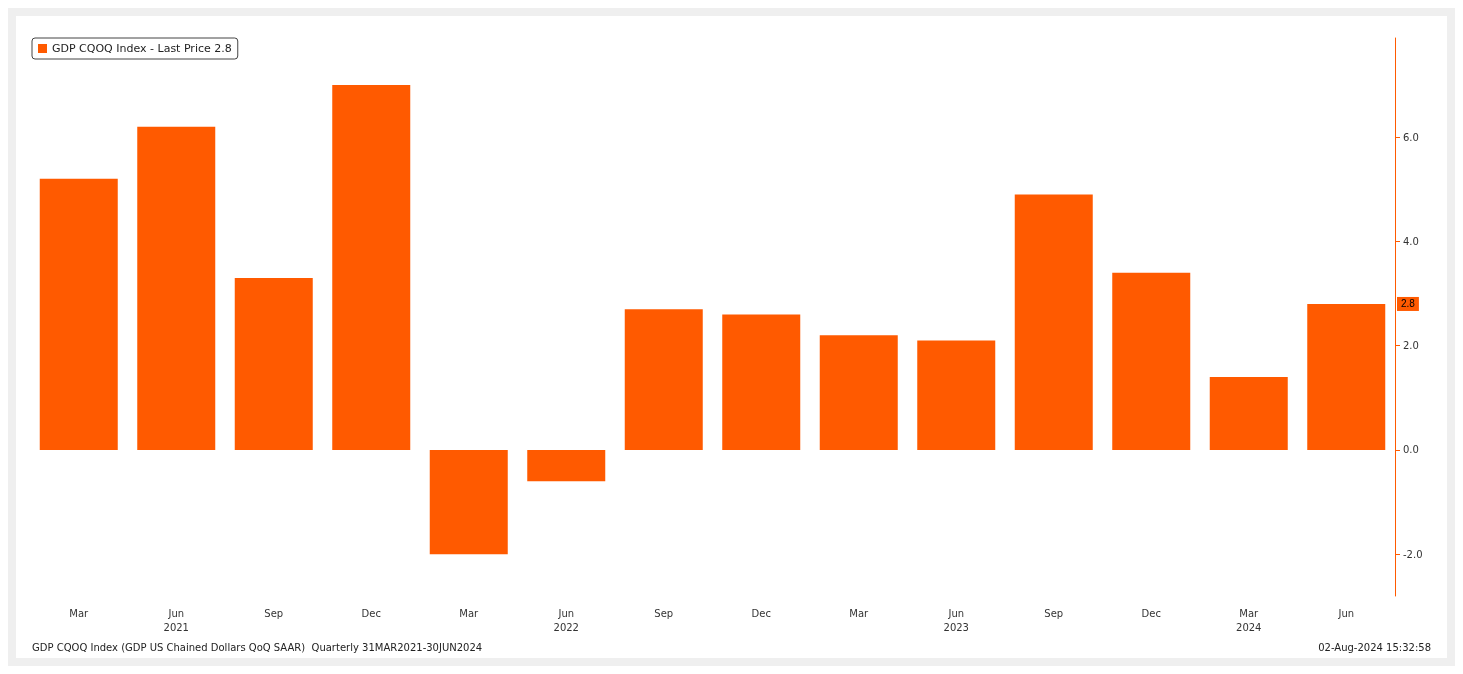  I want to click on text: GDP CQOQ Index (GDP US Chained Dollars QoQ SAAR) Quarterly 31MAR2021-30JUN2024, so click(257, 647).